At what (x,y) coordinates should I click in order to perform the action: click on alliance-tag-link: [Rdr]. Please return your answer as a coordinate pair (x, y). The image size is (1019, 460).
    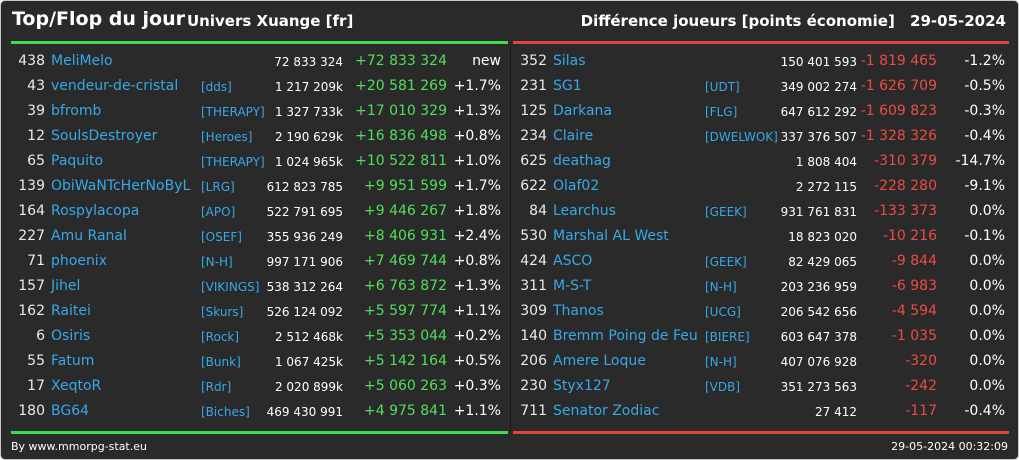
    Looking at the image, I should click on (216, 387).